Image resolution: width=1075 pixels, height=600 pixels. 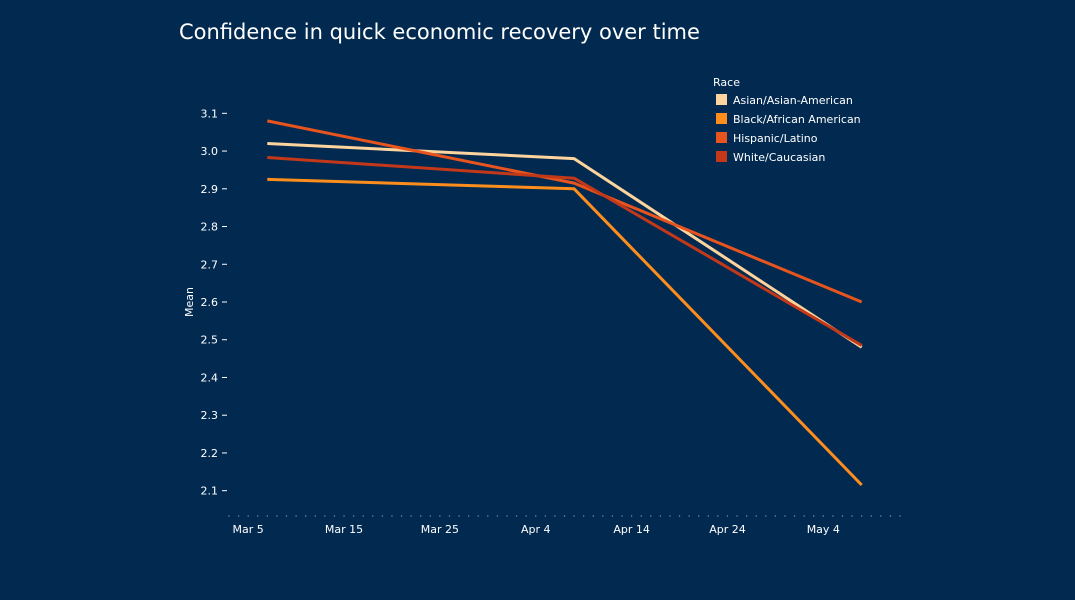 What do you see at coordinates (344, 529) in the screenshot?
I see `x-tick-label: Mar 15` at bounding box center [344, 529].